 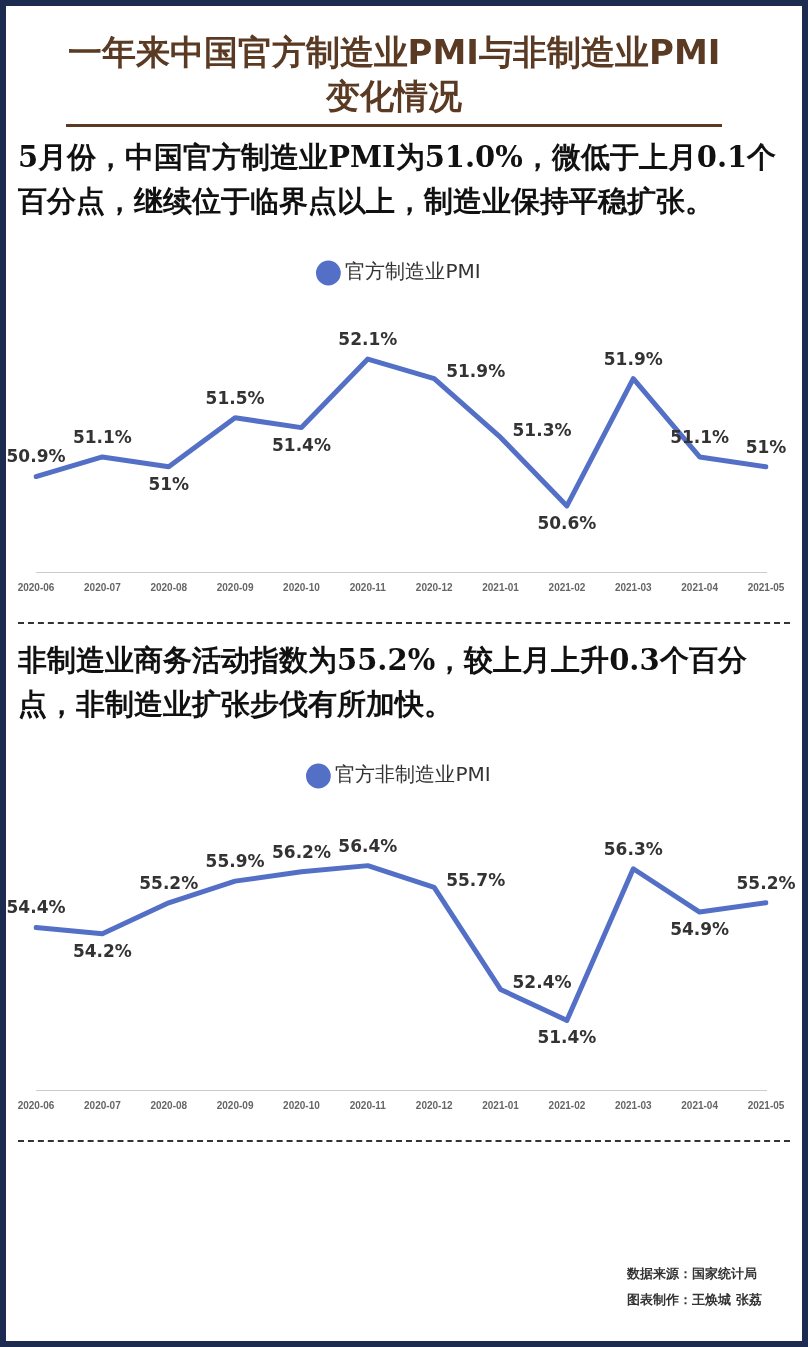 What do you see at coordinates (542, 429) in the screenshot?
I see `data-label: 51.3%` at bounding box center [542, 429].